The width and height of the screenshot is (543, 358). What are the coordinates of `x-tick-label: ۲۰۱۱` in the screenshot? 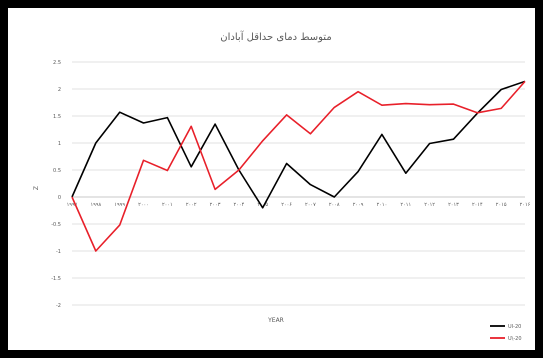 It's located at (405, 205).